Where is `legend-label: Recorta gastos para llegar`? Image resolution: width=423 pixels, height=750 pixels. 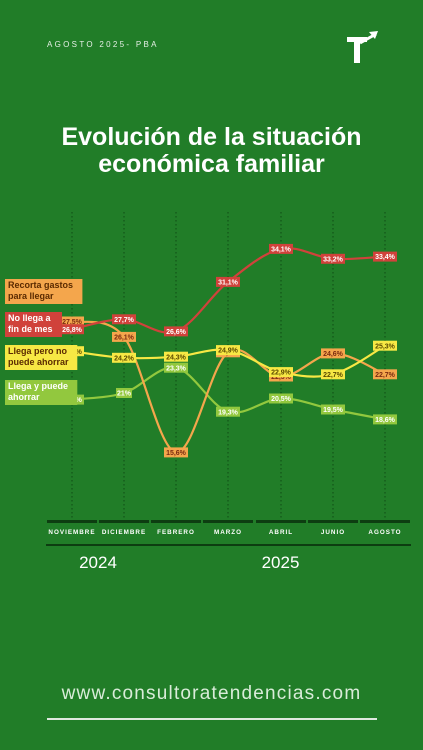 legend-label: Recorta gastos para llegar is located at coordinates (40, 290).